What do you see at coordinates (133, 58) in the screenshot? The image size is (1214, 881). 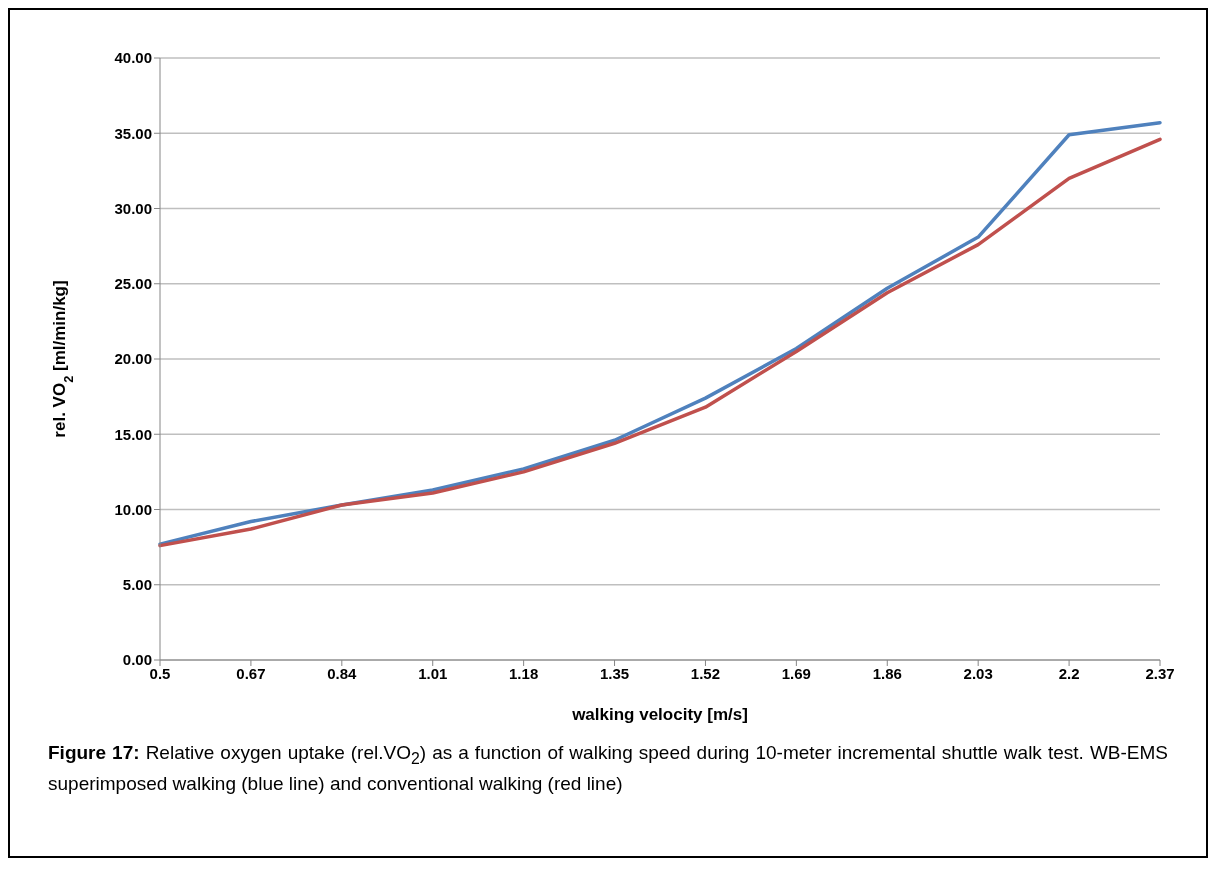 I see `y-tick-label: 40.00` at bounding box center [133, 58].